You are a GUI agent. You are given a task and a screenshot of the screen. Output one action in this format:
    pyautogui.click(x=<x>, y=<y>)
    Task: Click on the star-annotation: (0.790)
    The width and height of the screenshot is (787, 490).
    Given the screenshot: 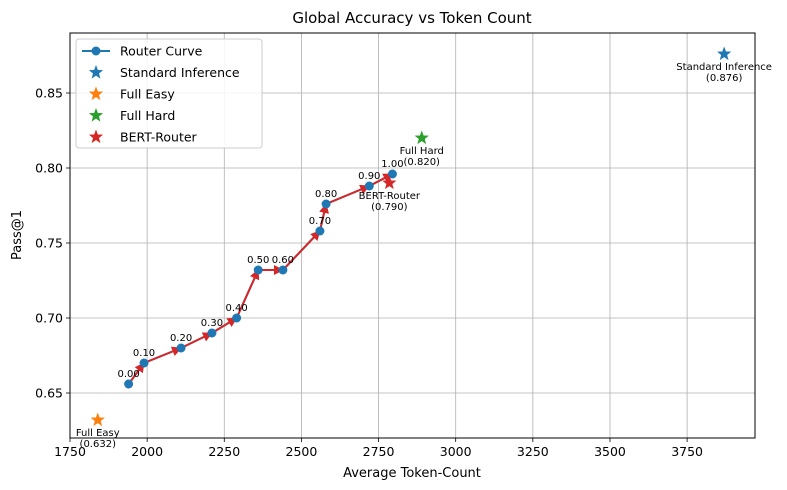 What is the action you would take?
    pyautogui.click(x=389, y=207)
    